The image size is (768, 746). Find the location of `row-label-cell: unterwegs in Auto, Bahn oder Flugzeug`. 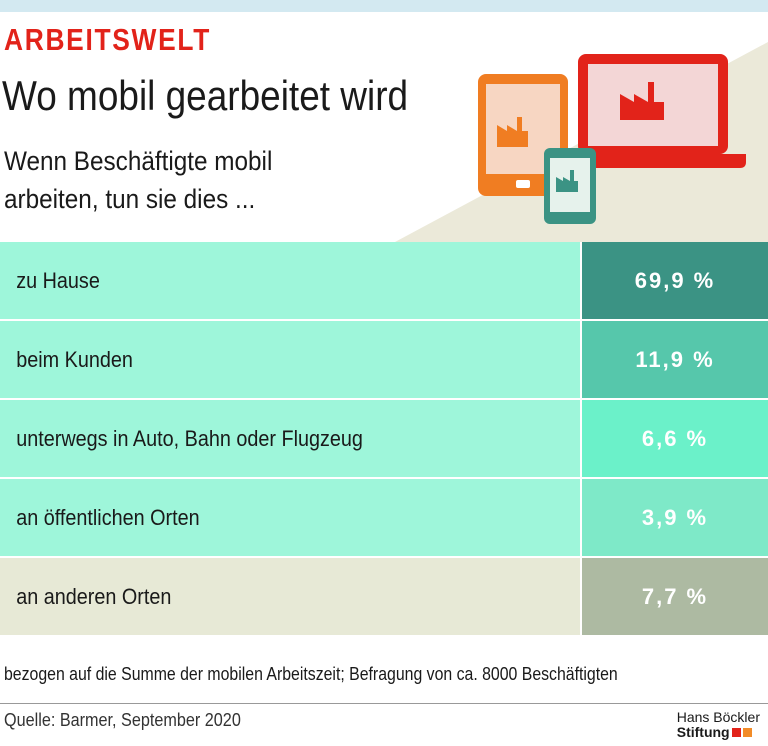

row-label-cell: unterwegs in Auto, Bahn oder Flugzeug is located at coordinates (290, 438).